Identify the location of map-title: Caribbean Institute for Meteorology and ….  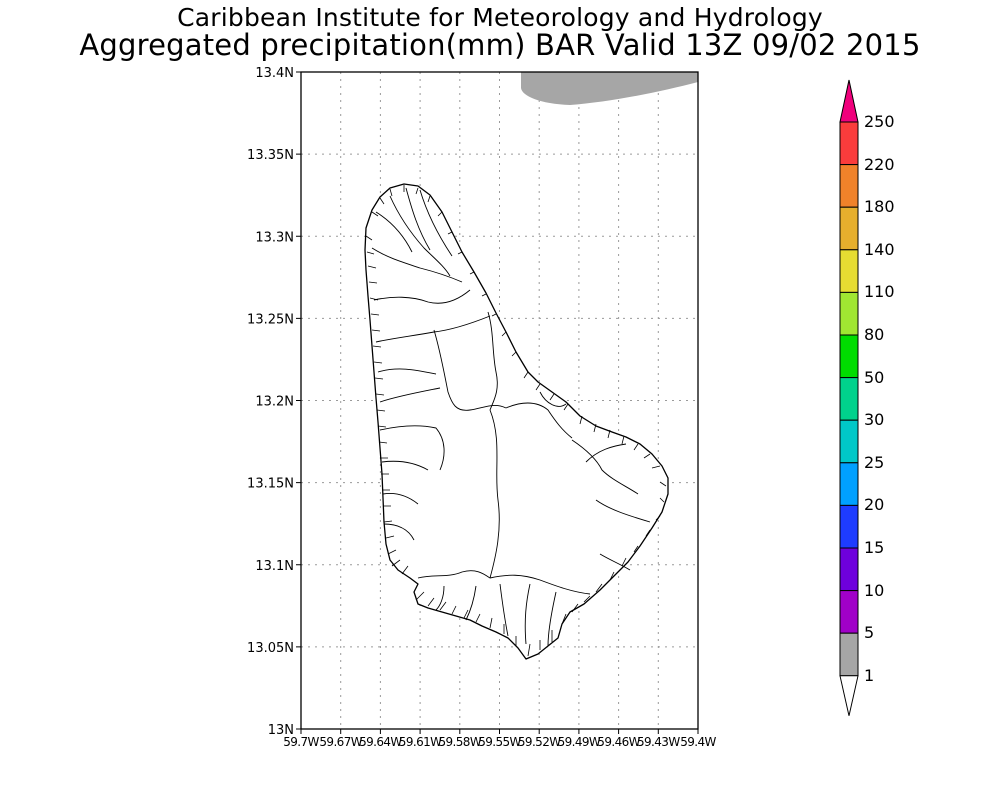
(500, 17).